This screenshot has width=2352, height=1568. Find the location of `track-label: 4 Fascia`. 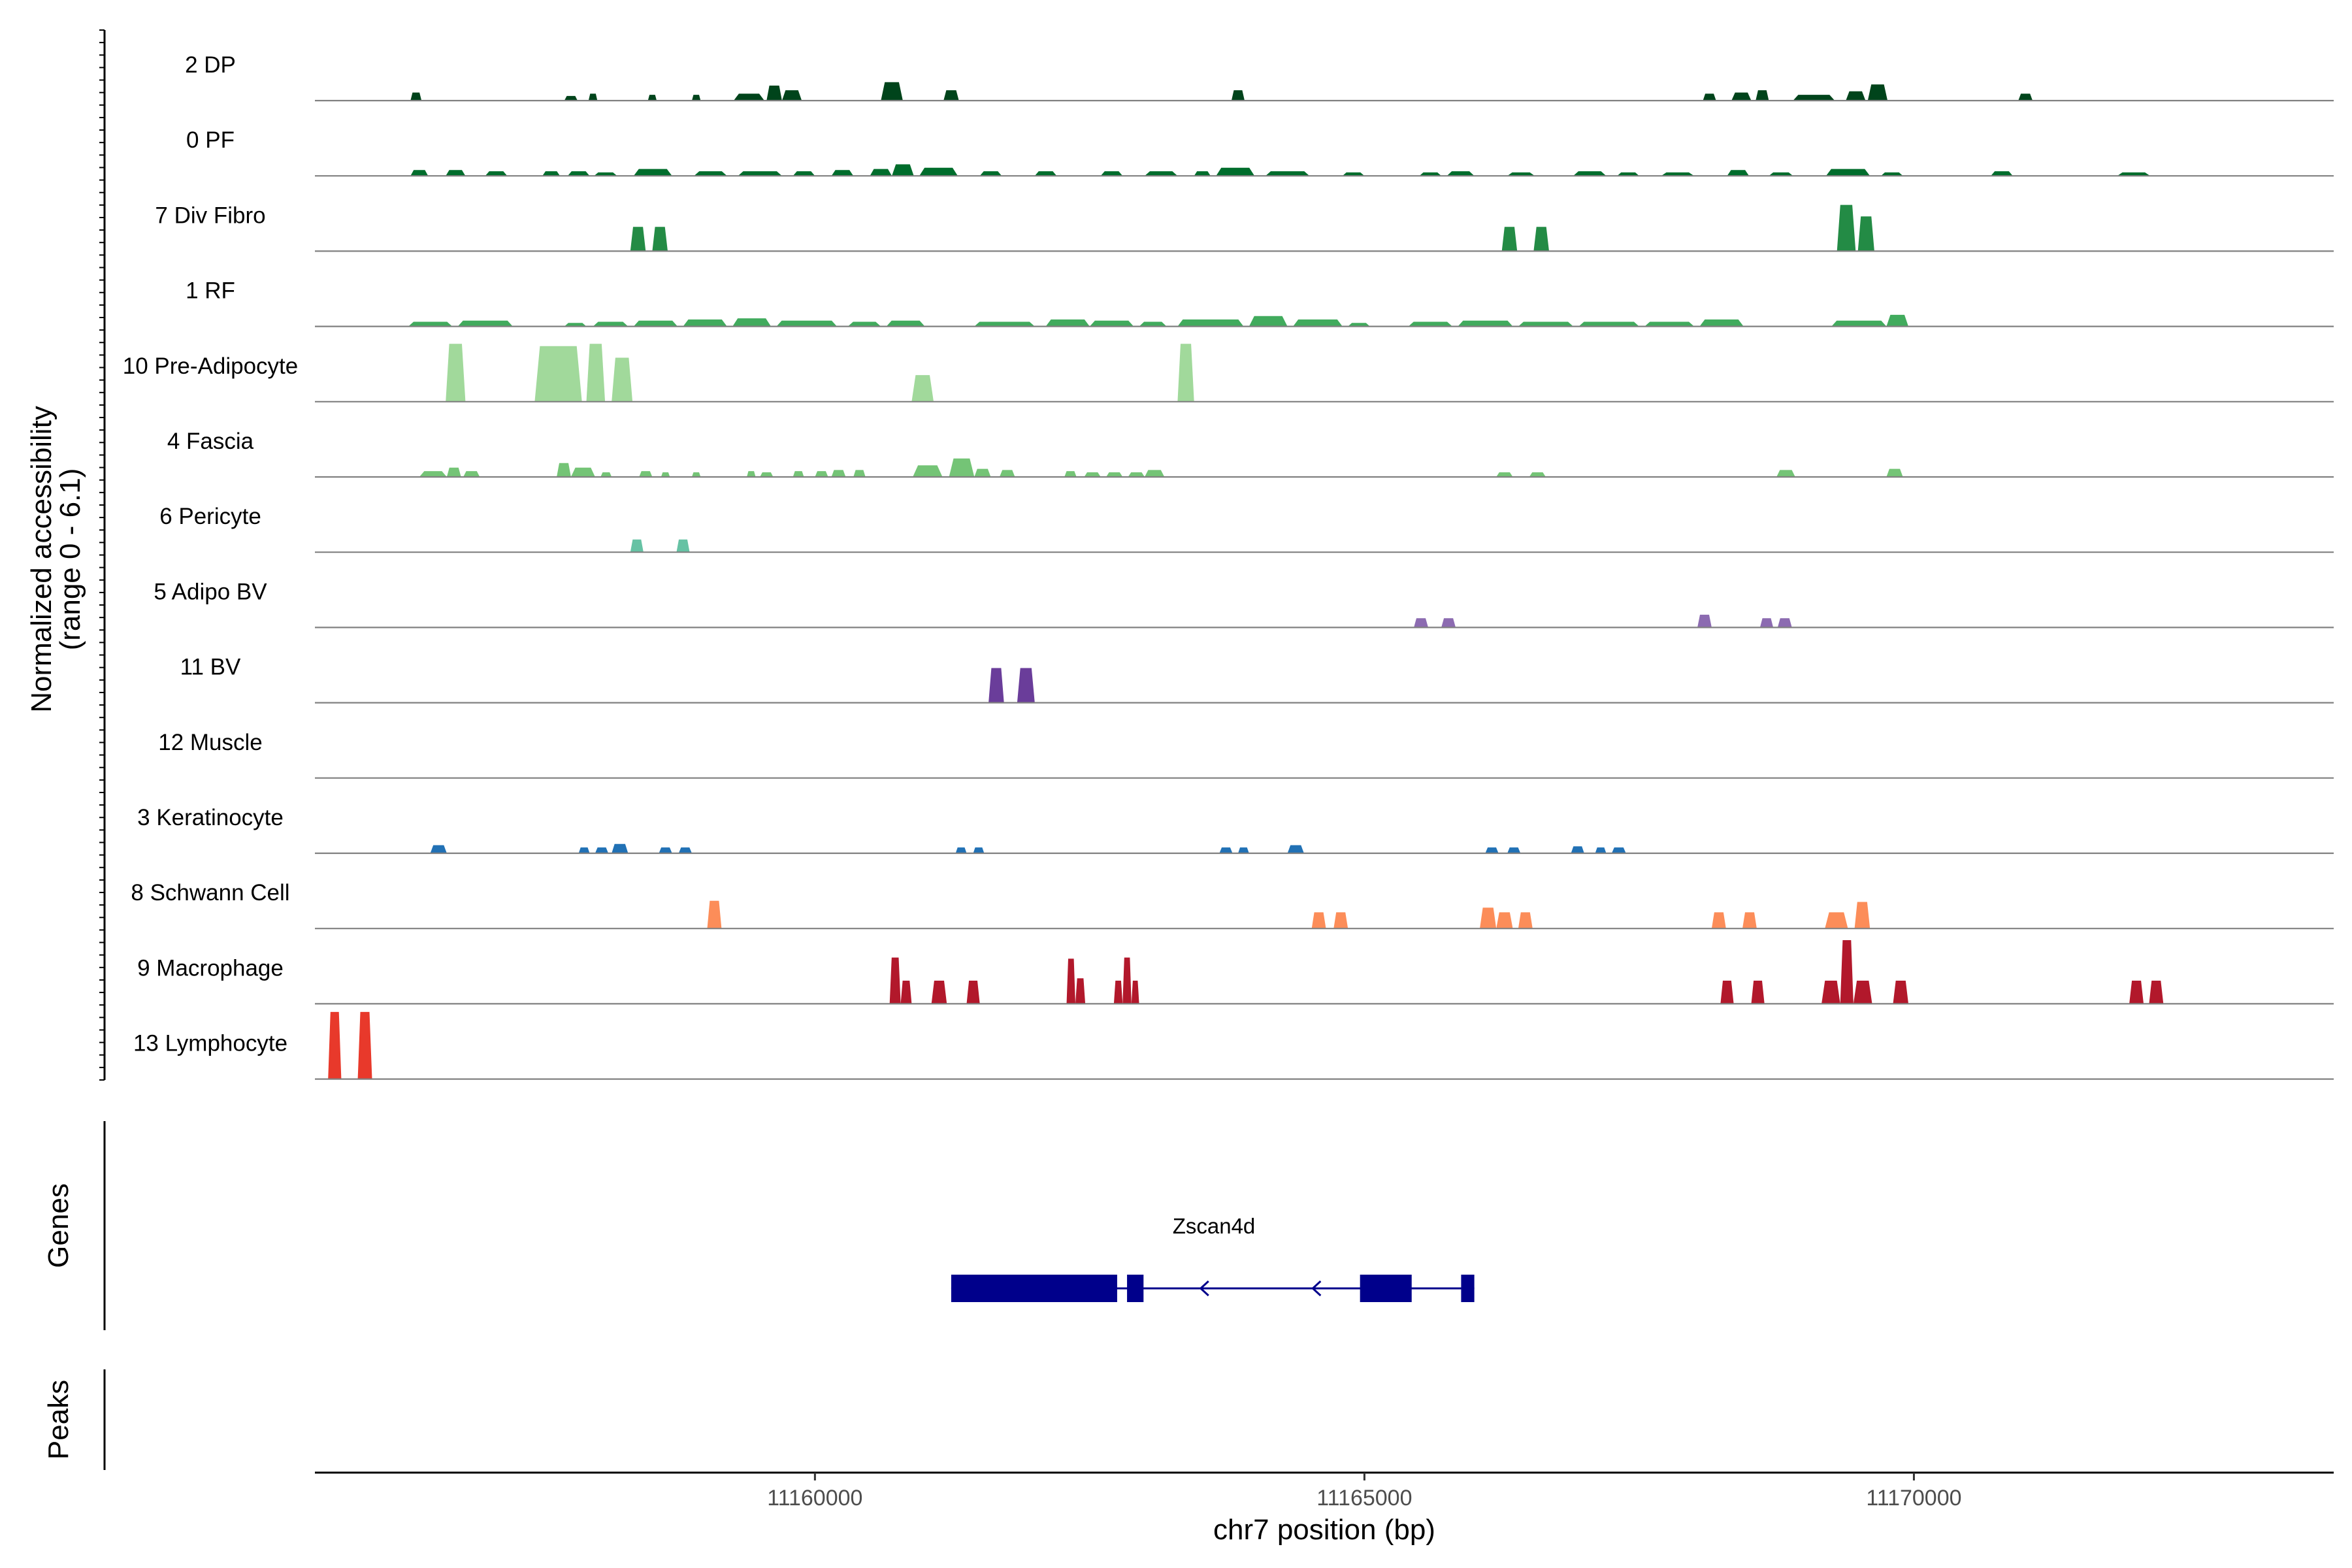

track-label: 4 Fascia is located at coordinates (210, 441).